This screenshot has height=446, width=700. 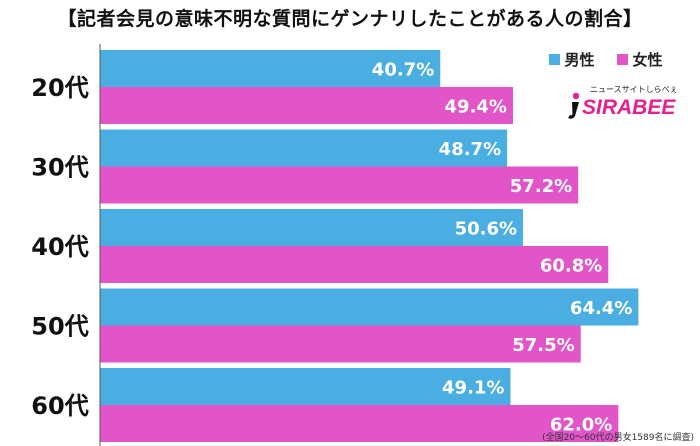 What do you see at coordinates (618, 438) in the screenshot?
I see `footnote: (全国20〜60代の男女1589名に調査)` at bounding box center [618, 438].